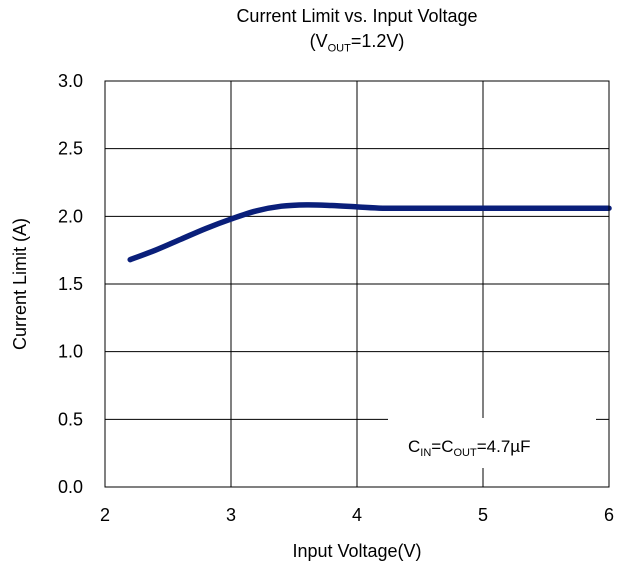  I want to click on y-axis-label: Current Limit (A), so click(20, 284).